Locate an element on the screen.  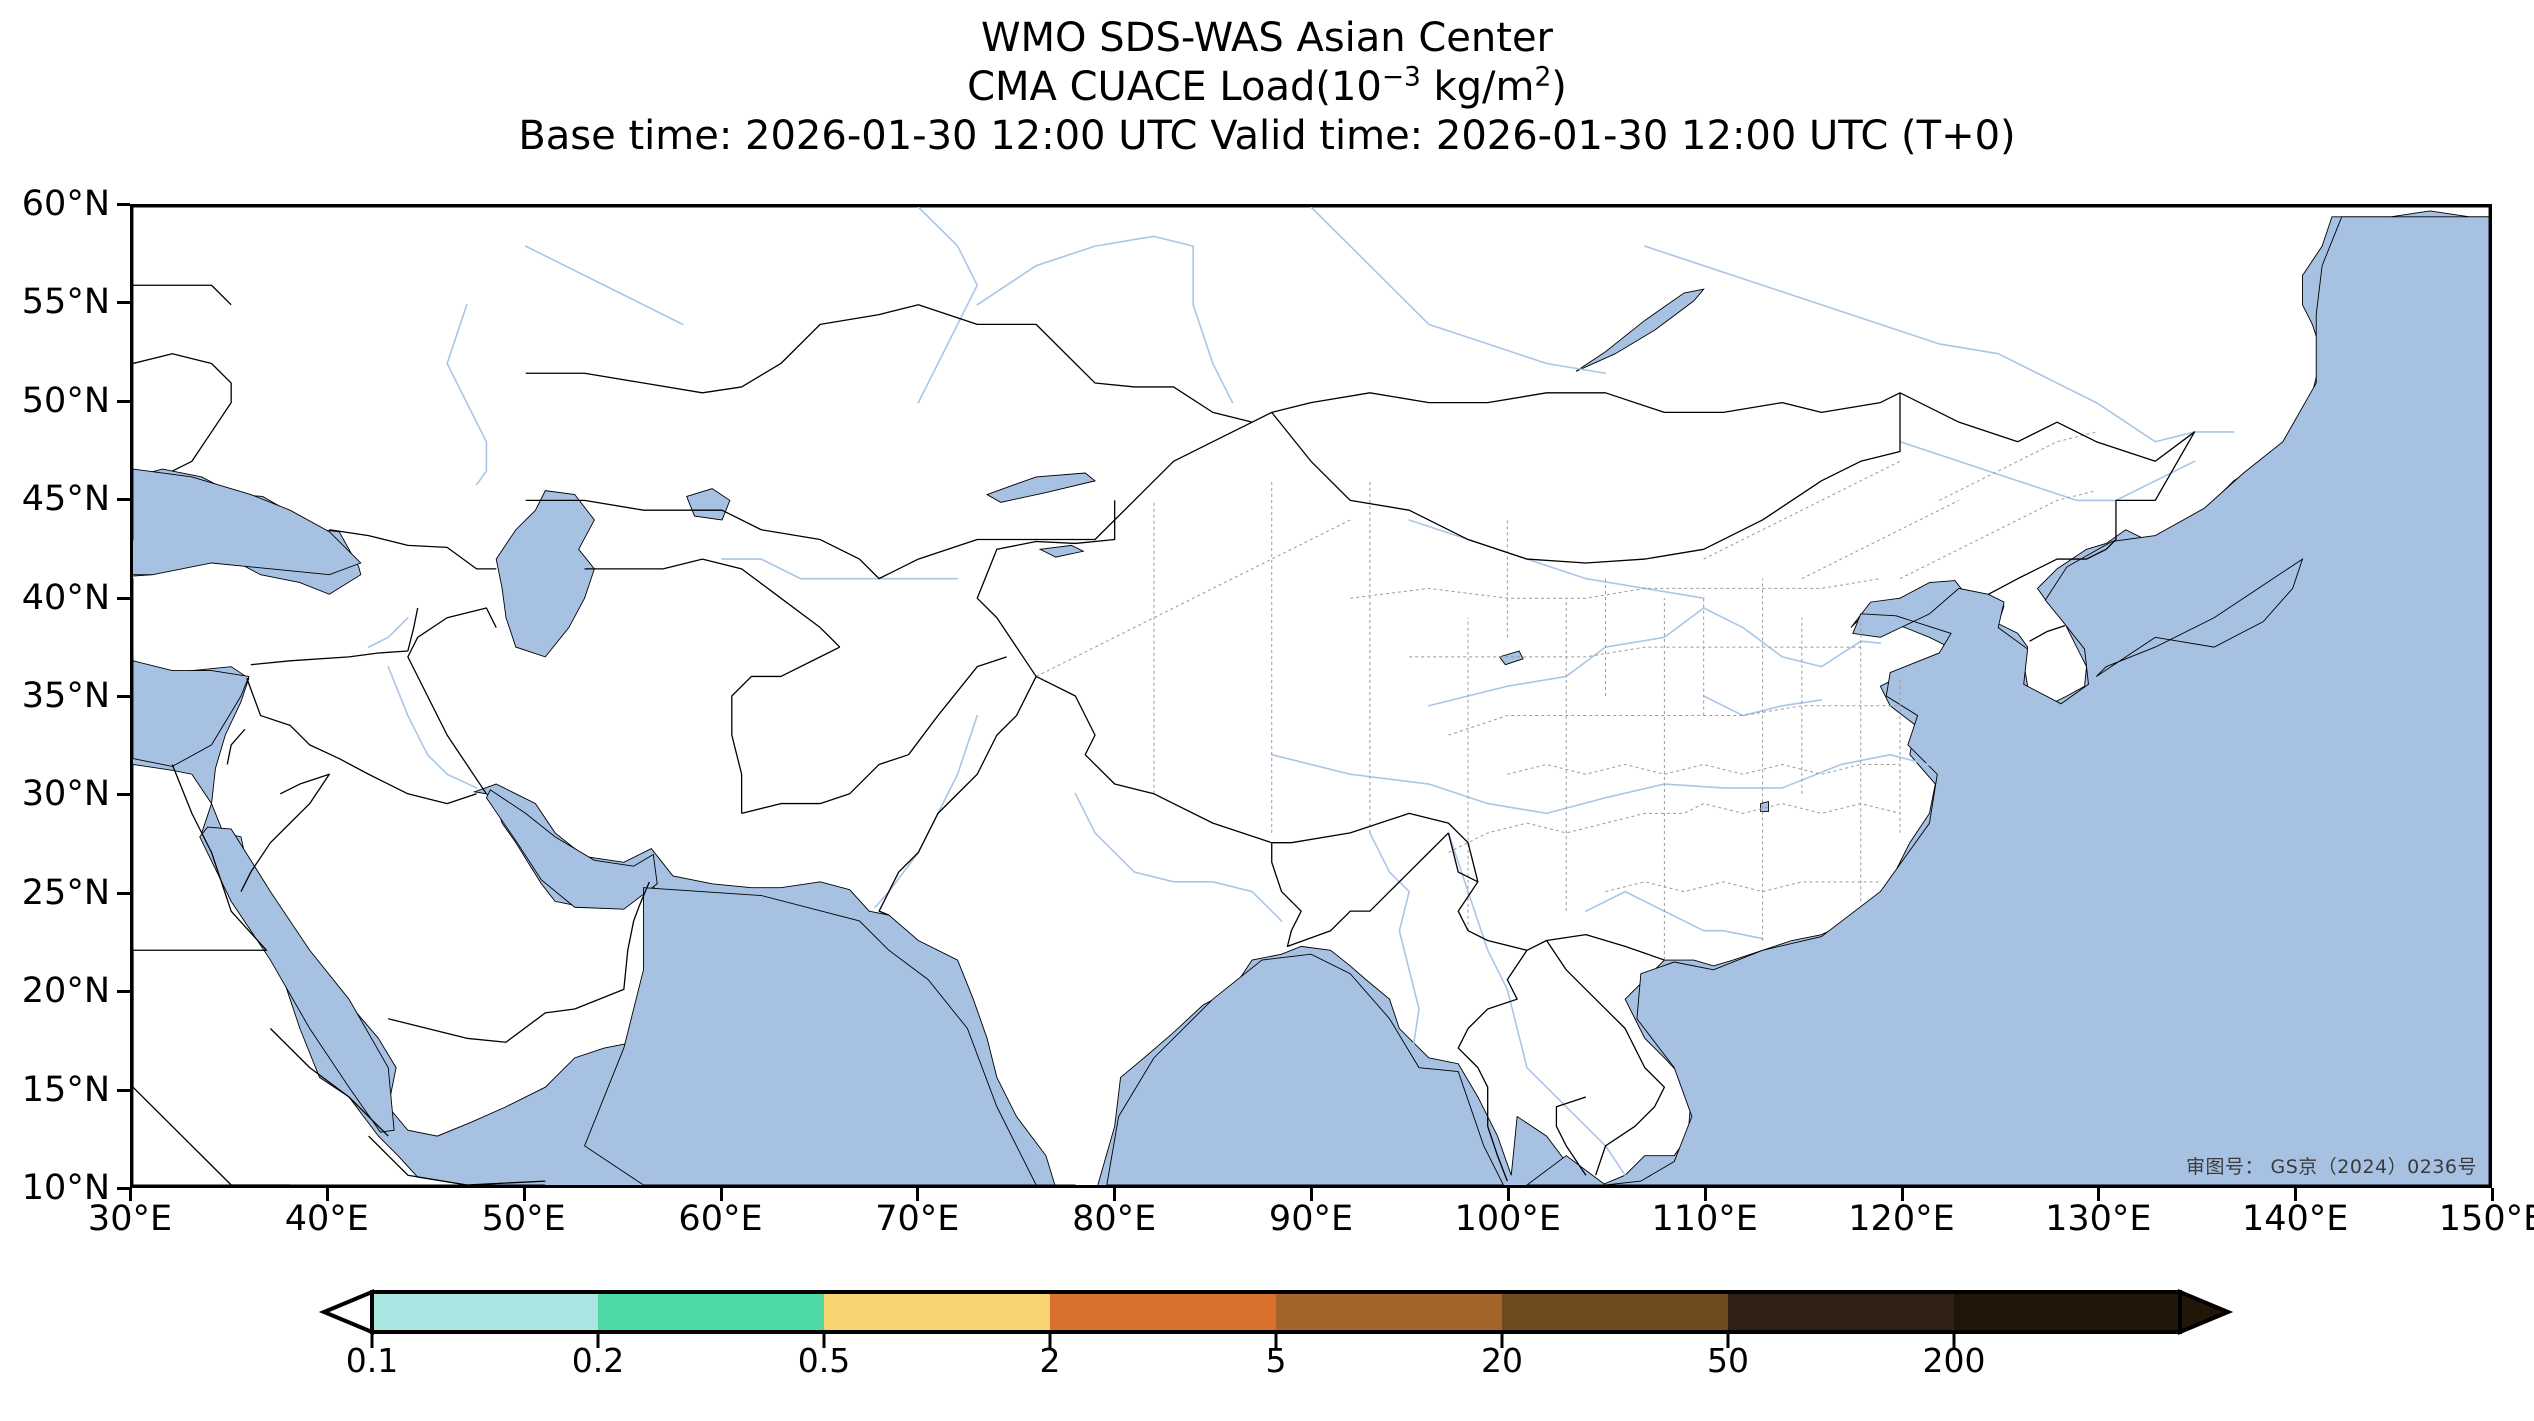
longitude-tick-label: 70°E is located at coordinates (917, 1219).